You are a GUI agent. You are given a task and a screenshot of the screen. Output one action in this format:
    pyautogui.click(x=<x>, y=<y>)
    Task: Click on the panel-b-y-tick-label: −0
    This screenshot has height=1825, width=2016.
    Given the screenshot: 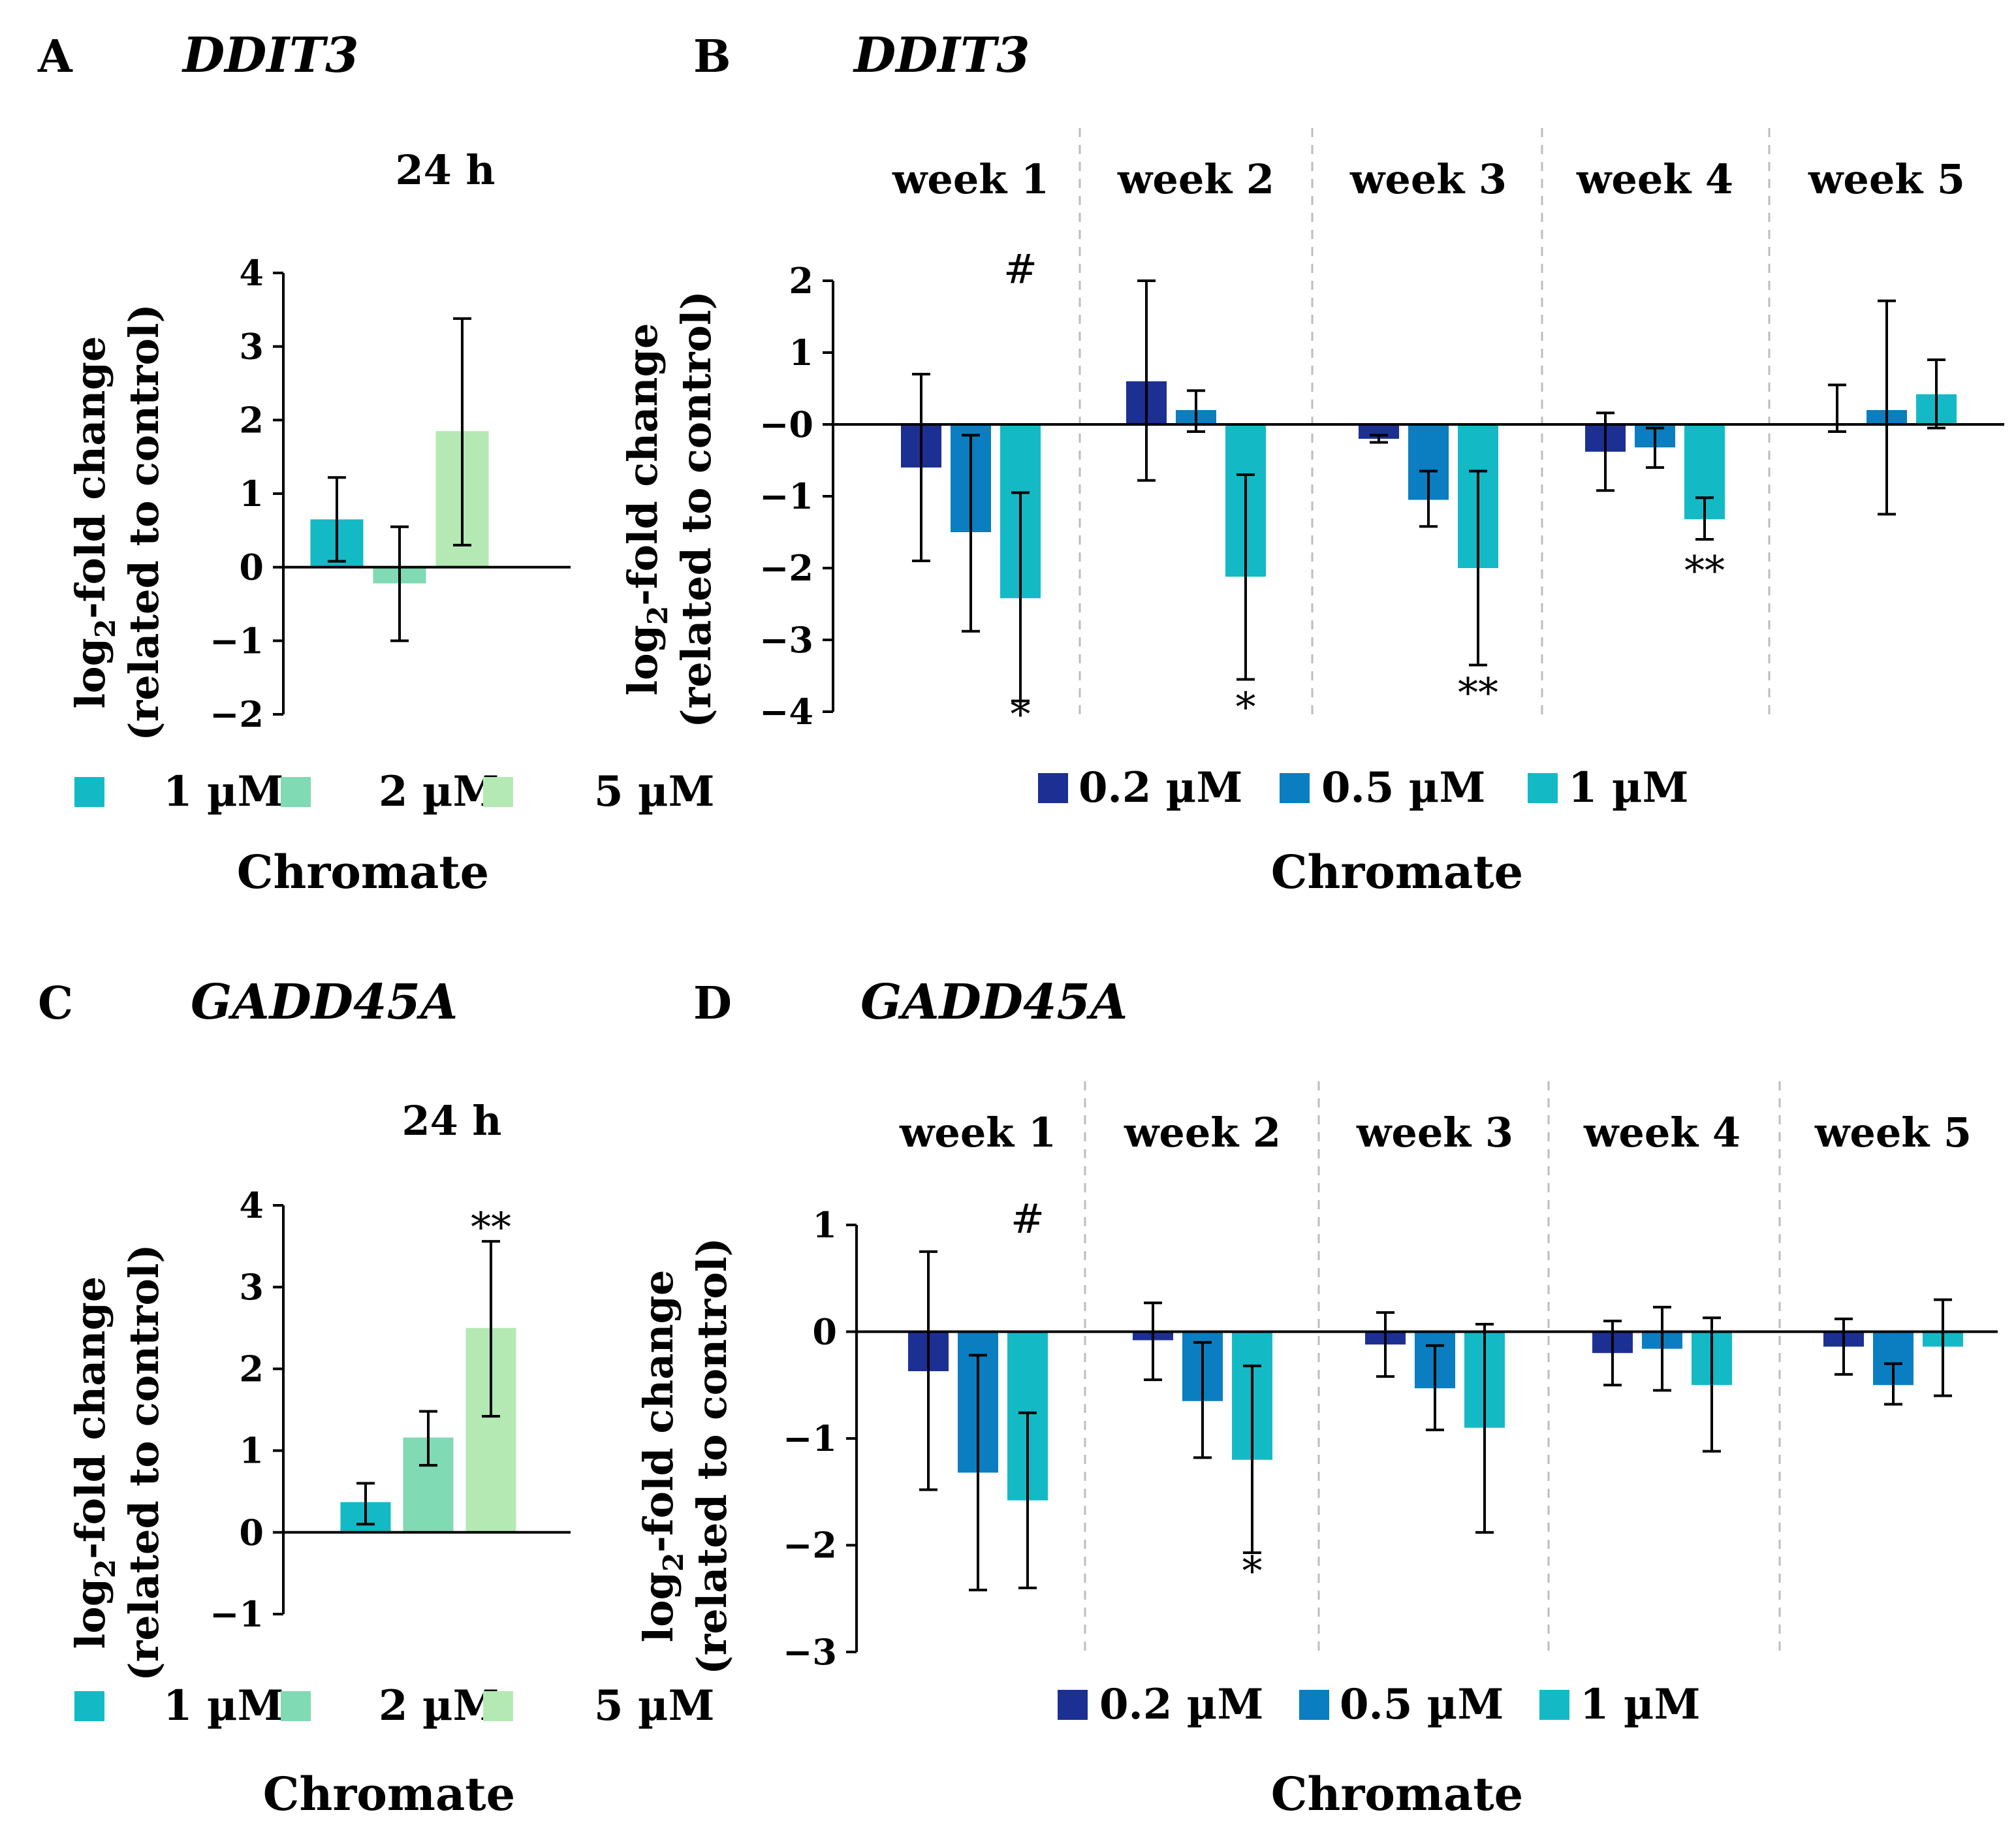 What is the action you would take?
    pyautogui.click(x=786, y=424)
    